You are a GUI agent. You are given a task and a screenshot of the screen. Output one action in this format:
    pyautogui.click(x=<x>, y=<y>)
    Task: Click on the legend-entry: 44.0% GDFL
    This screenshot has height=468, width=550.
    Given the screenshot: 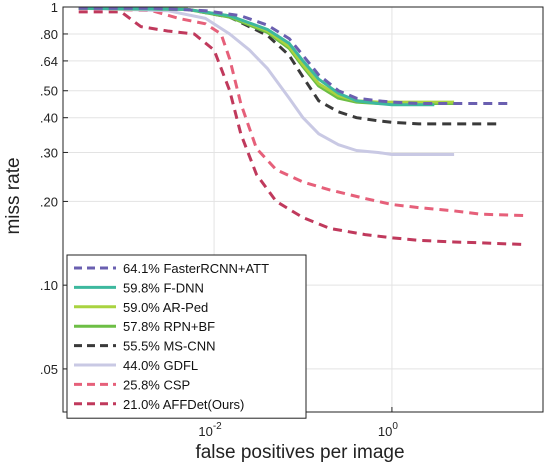 What is the action you would take?
    pyautogui.click(x=160, y=365)
    